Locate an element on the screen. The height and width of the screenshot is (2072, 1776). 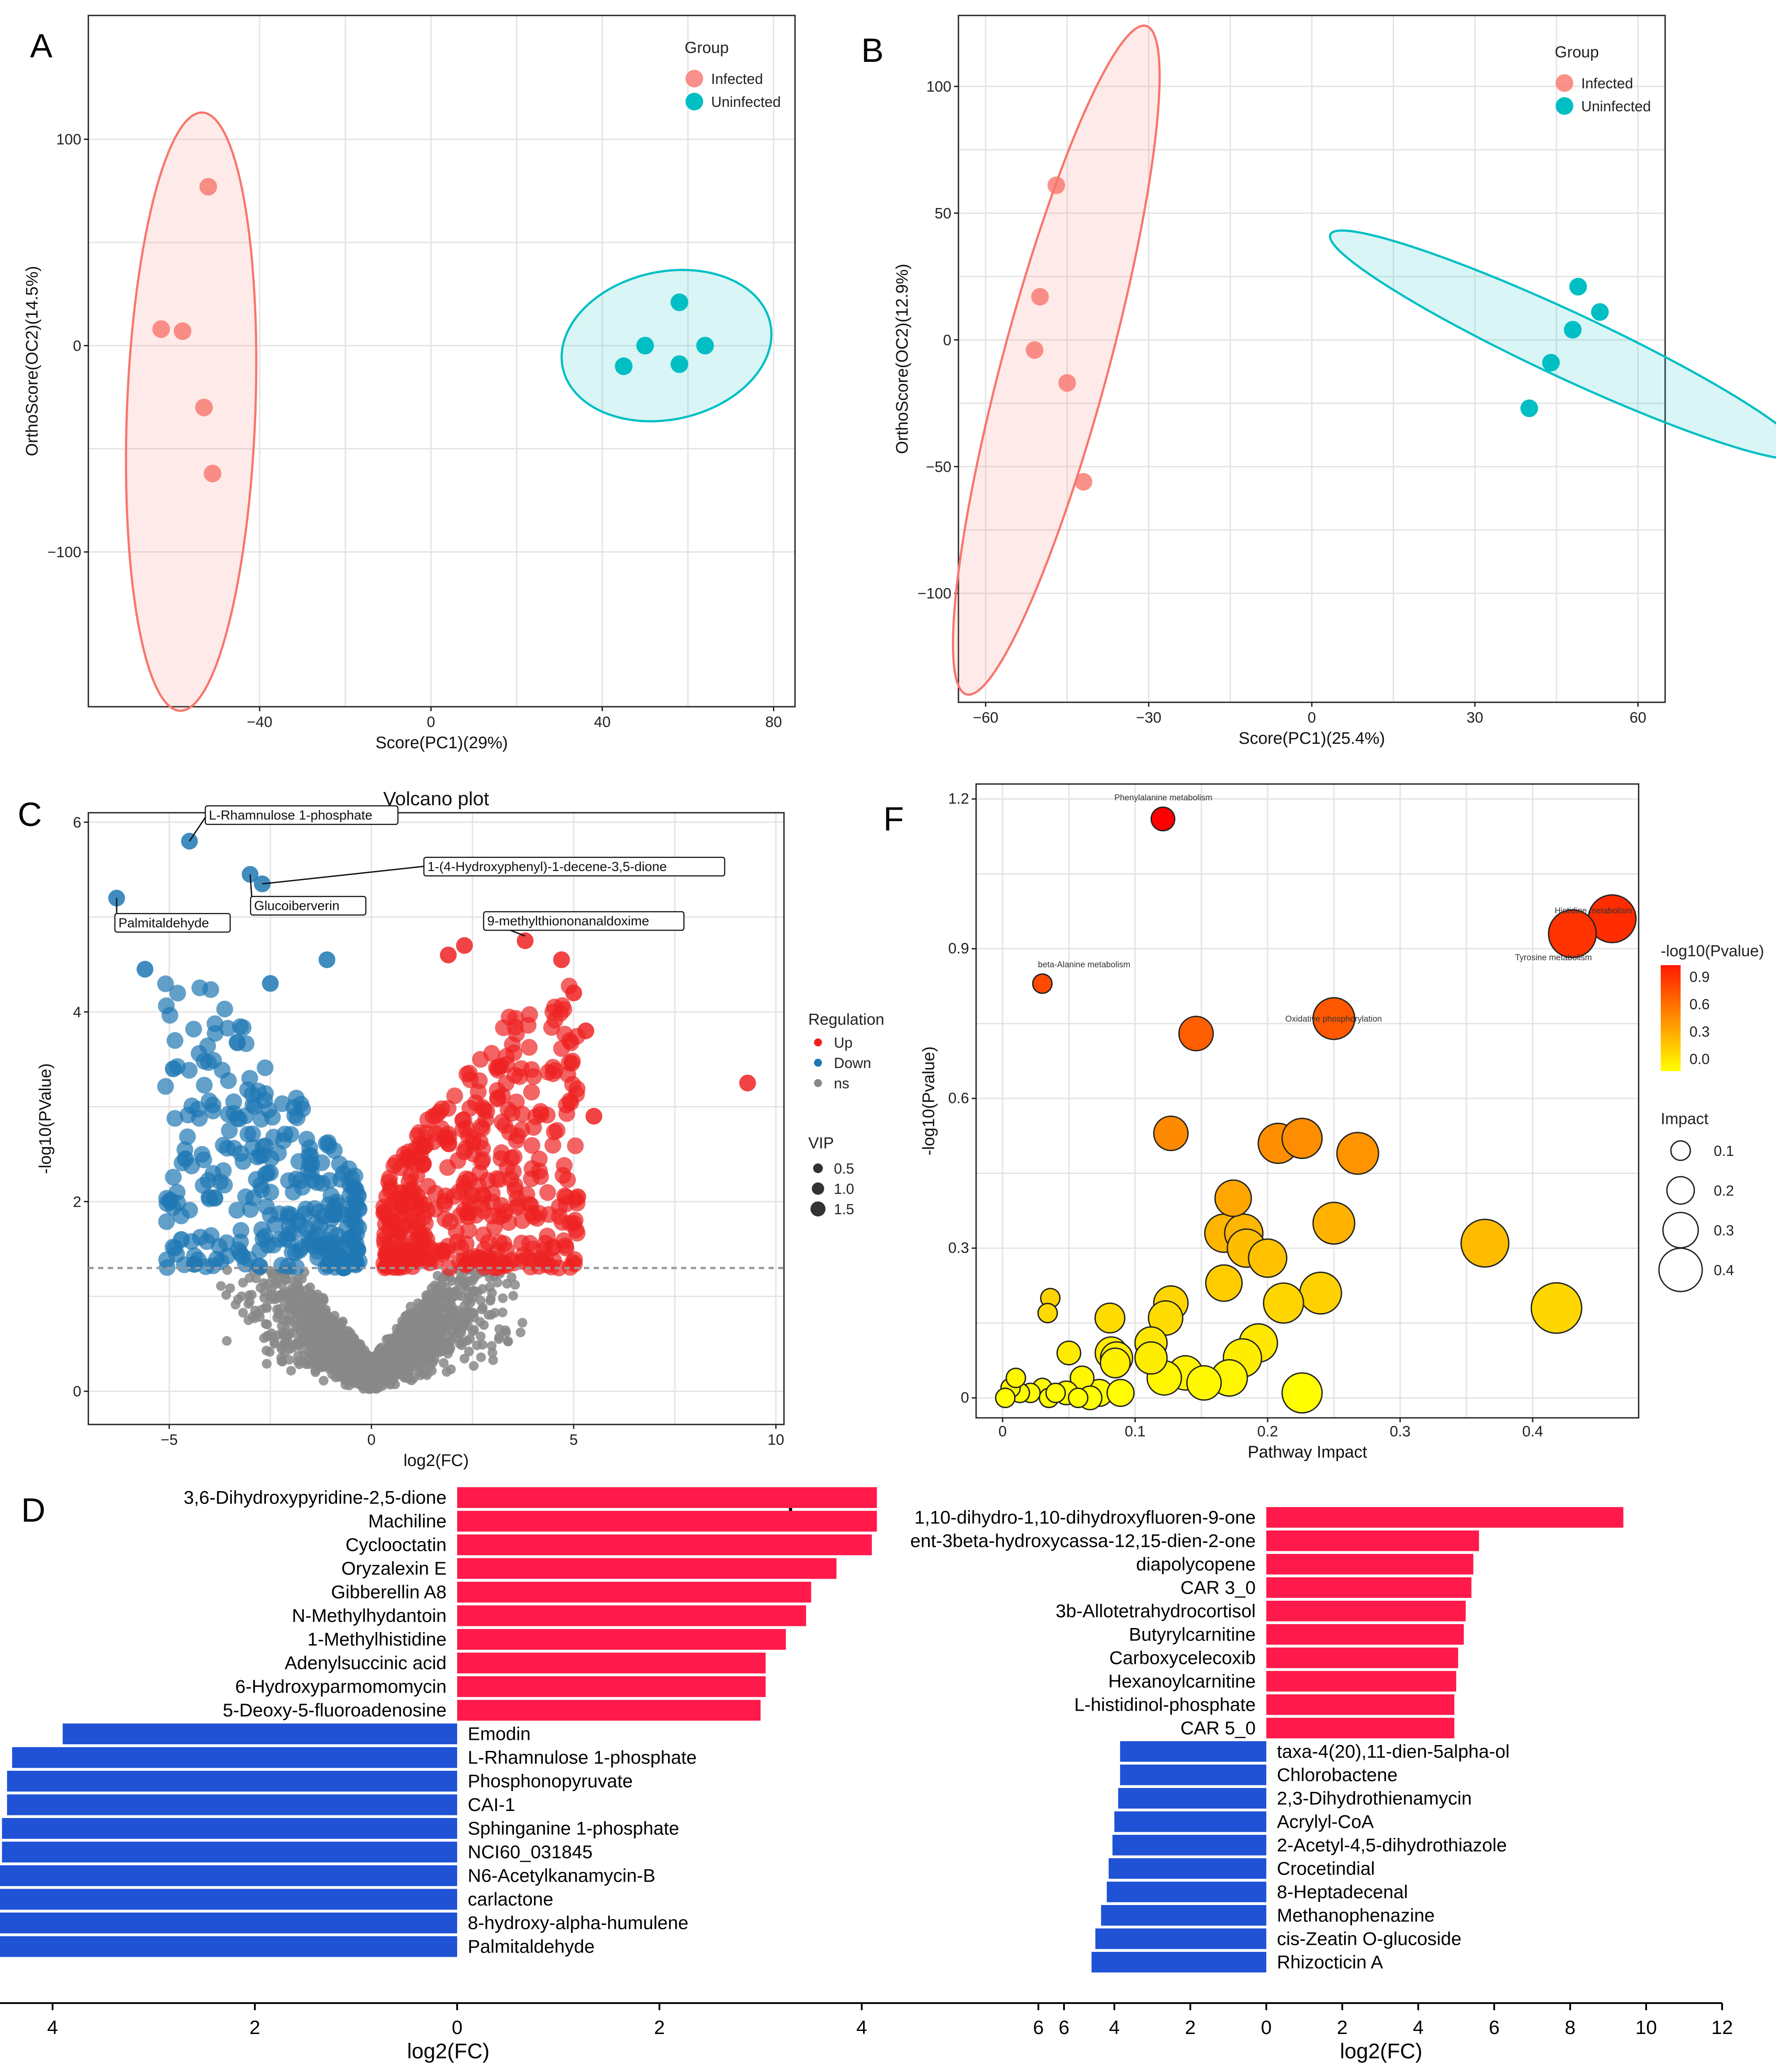
vip-legend-label: 0.5 is located at coordinates (844, 1168).